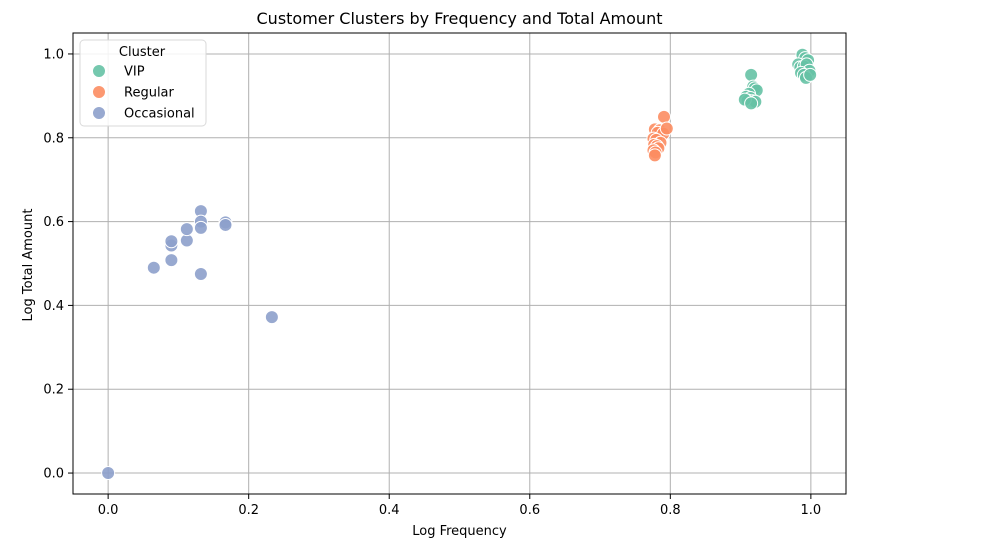 This screenshot has width=988, height=552. Describe the element at coordinates (159, 114) in the screenshot. I see `legend-label-occasional: Occasional` at that location.